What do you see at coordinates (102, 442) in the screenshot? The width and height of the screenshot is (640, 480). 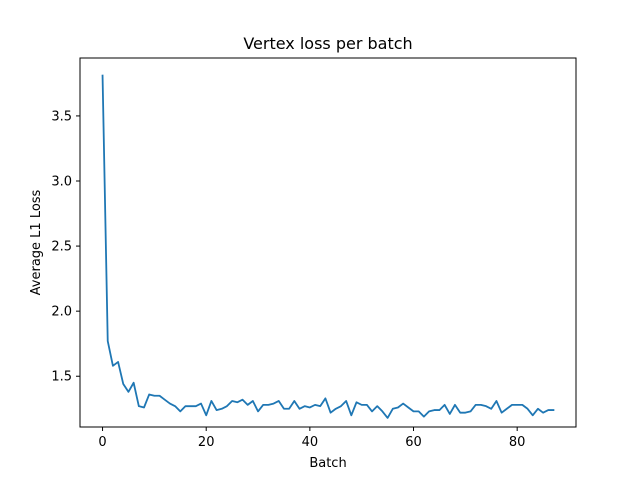 I see `x-tick-label: 0` at bounding box center [102, 442].